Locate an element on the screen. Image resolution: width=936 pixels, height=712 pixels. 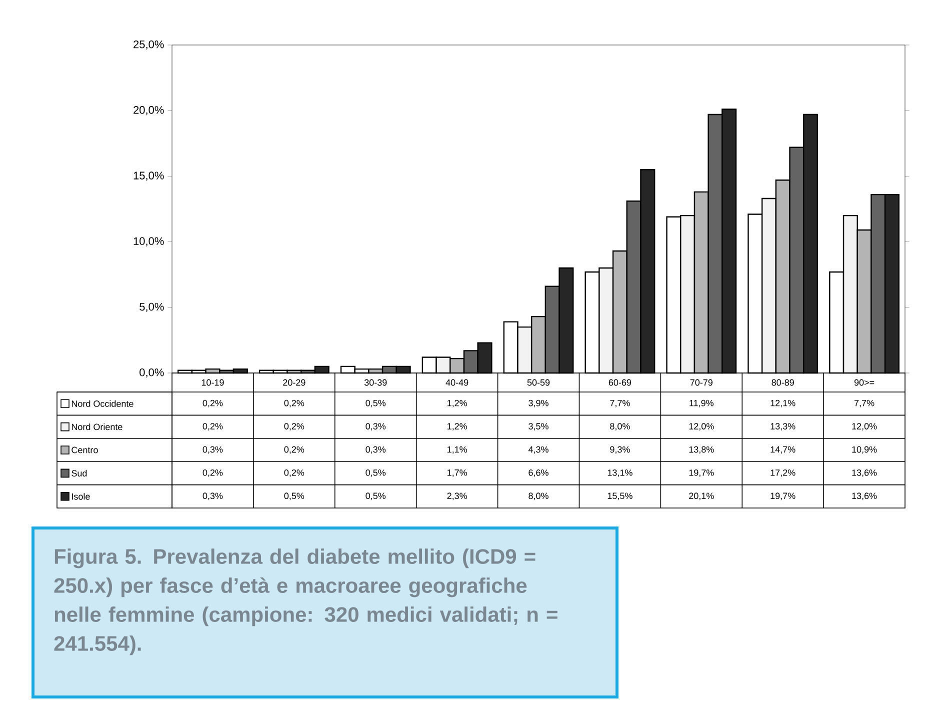
data-label: 13,8% is located at coordinates (701, 450).